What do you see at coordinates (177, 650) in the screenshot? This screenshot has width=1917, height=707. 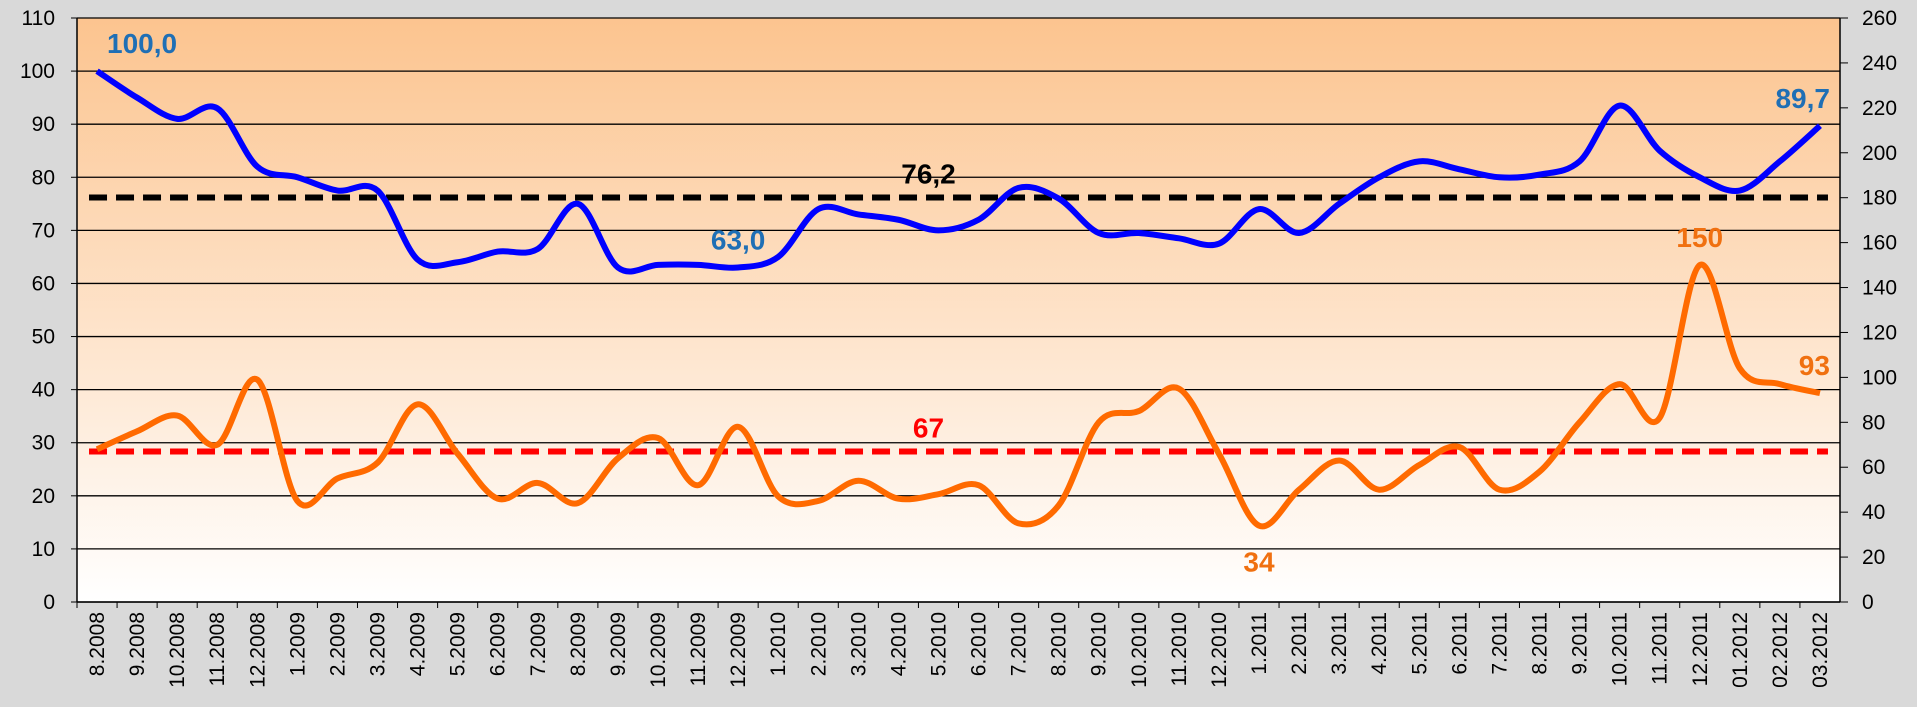 I see `x-tick-label: 10.2008` at bounding box center [177, 650].